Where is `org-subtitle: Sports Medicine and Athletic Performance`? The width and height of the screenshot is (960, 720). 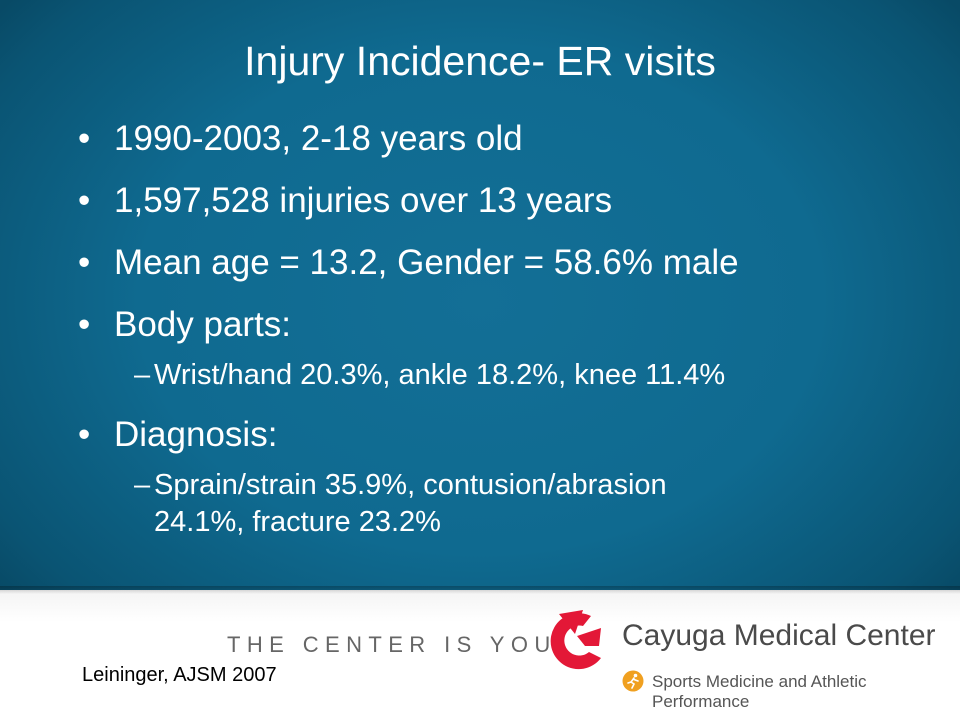
org-subtitle: Sports Medicine and Athletic Performance is located at coordinates (759, 691).